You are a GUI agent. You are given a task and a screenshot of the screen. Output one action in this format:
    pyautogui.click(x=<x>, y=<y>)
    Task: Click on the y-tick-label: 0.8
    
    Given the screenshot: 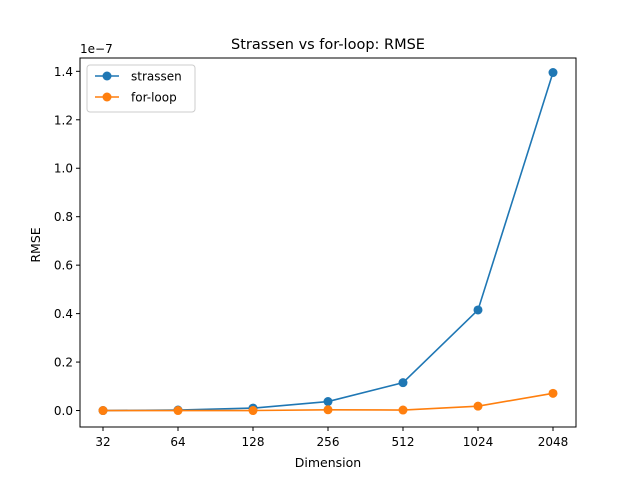 What is the action you would take?
    pyautogui.click(x=63, y=217)
    